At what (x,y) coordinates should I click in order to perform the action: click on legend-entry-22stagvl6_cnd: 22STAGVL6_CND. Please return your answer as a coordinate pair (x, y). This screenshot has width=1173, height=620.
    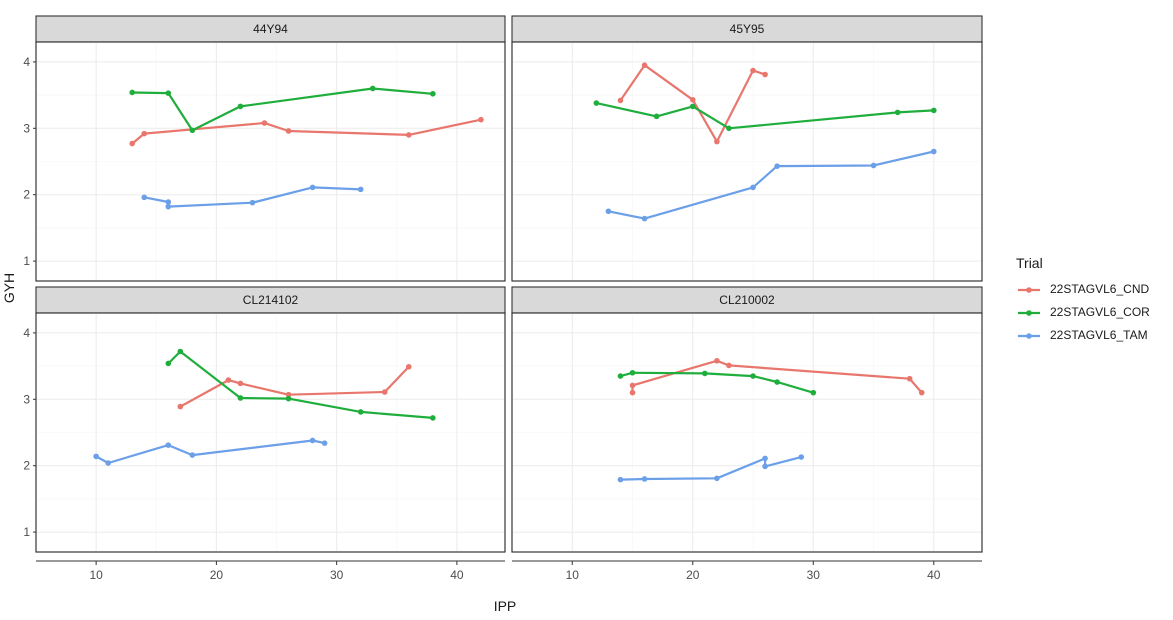
    Looking at the image, I should click on (1083, 289).